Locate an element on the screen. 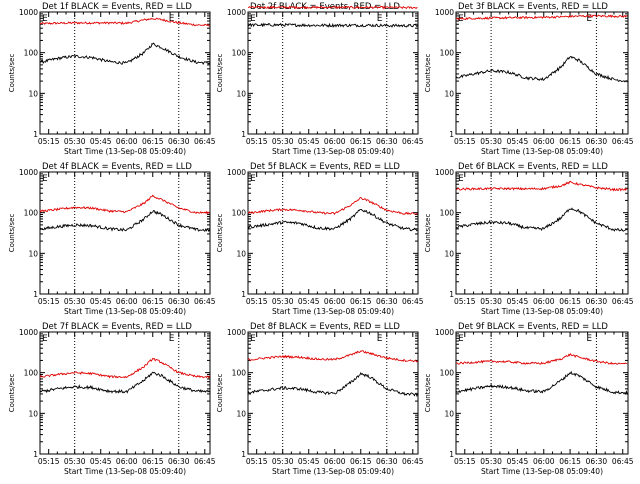 This screenshot has width=640, height=484. panel-title: Det 8f BLACK = Events, RED = LLD is located at coordinates (325, 327).